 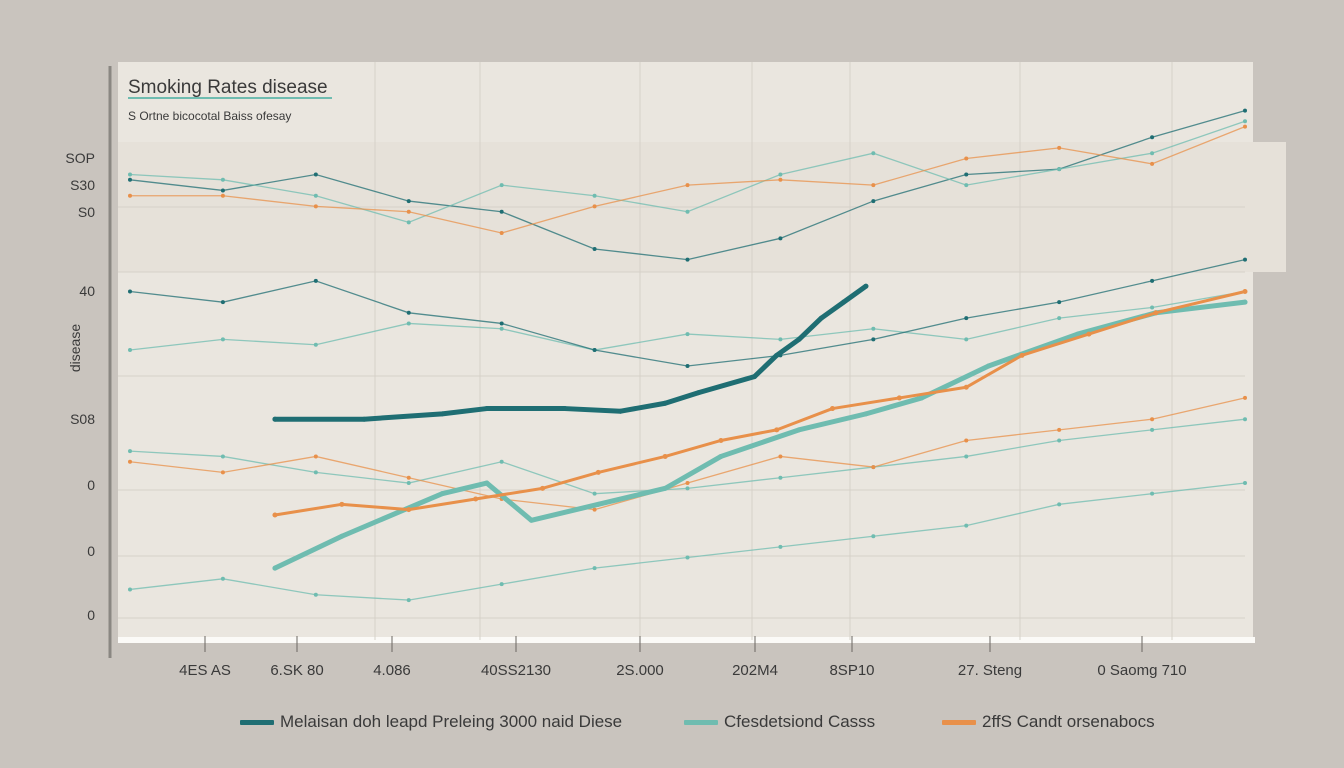 What do you see at coordinates (209, 116) in the screenshot?
I see `chart-subtitle: S Ortne bicocotal Baiss ofesay` at bounding box center [209, 116].